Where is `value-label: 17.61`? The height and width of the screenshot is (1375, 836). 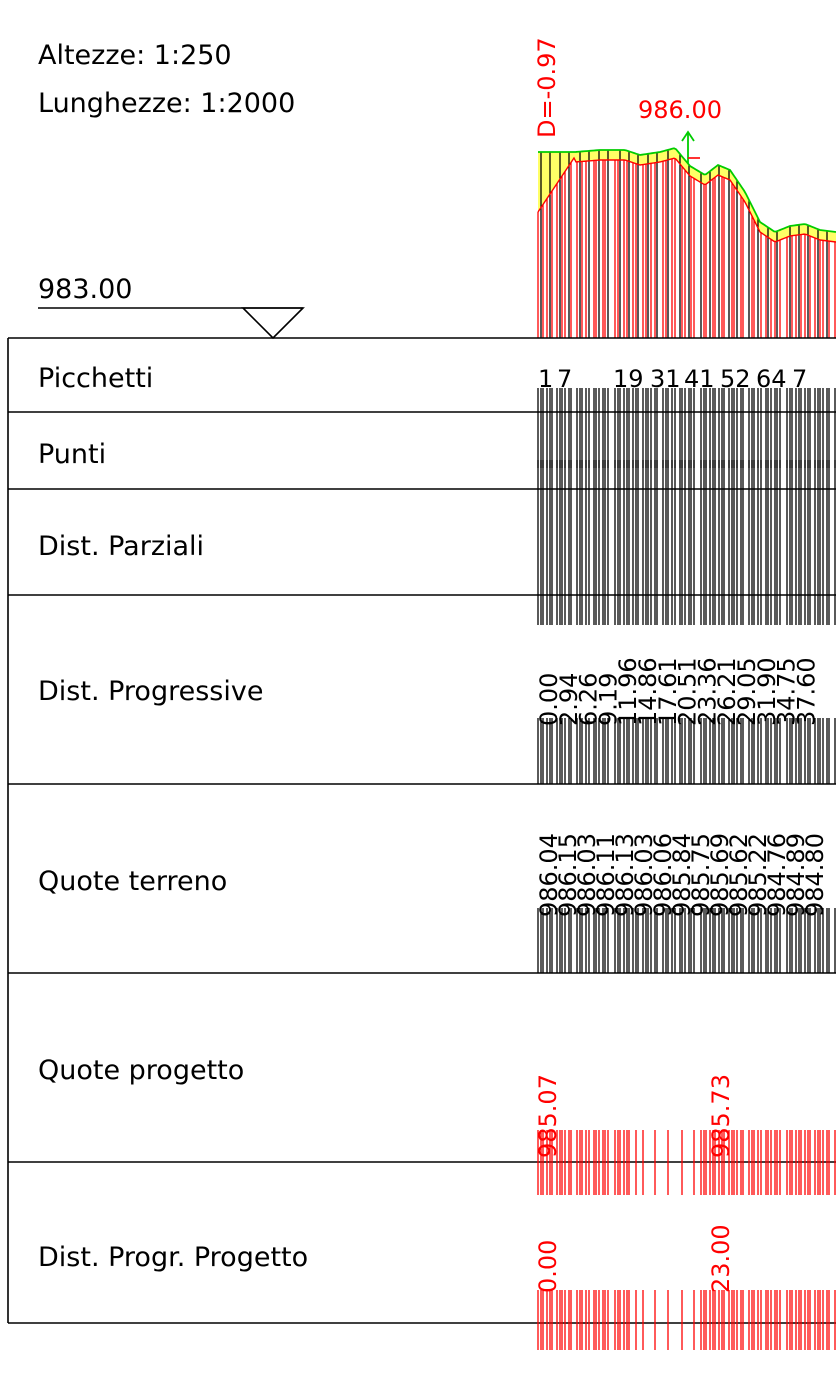
value-label: 17.61 is located at coordinates (668, 691).